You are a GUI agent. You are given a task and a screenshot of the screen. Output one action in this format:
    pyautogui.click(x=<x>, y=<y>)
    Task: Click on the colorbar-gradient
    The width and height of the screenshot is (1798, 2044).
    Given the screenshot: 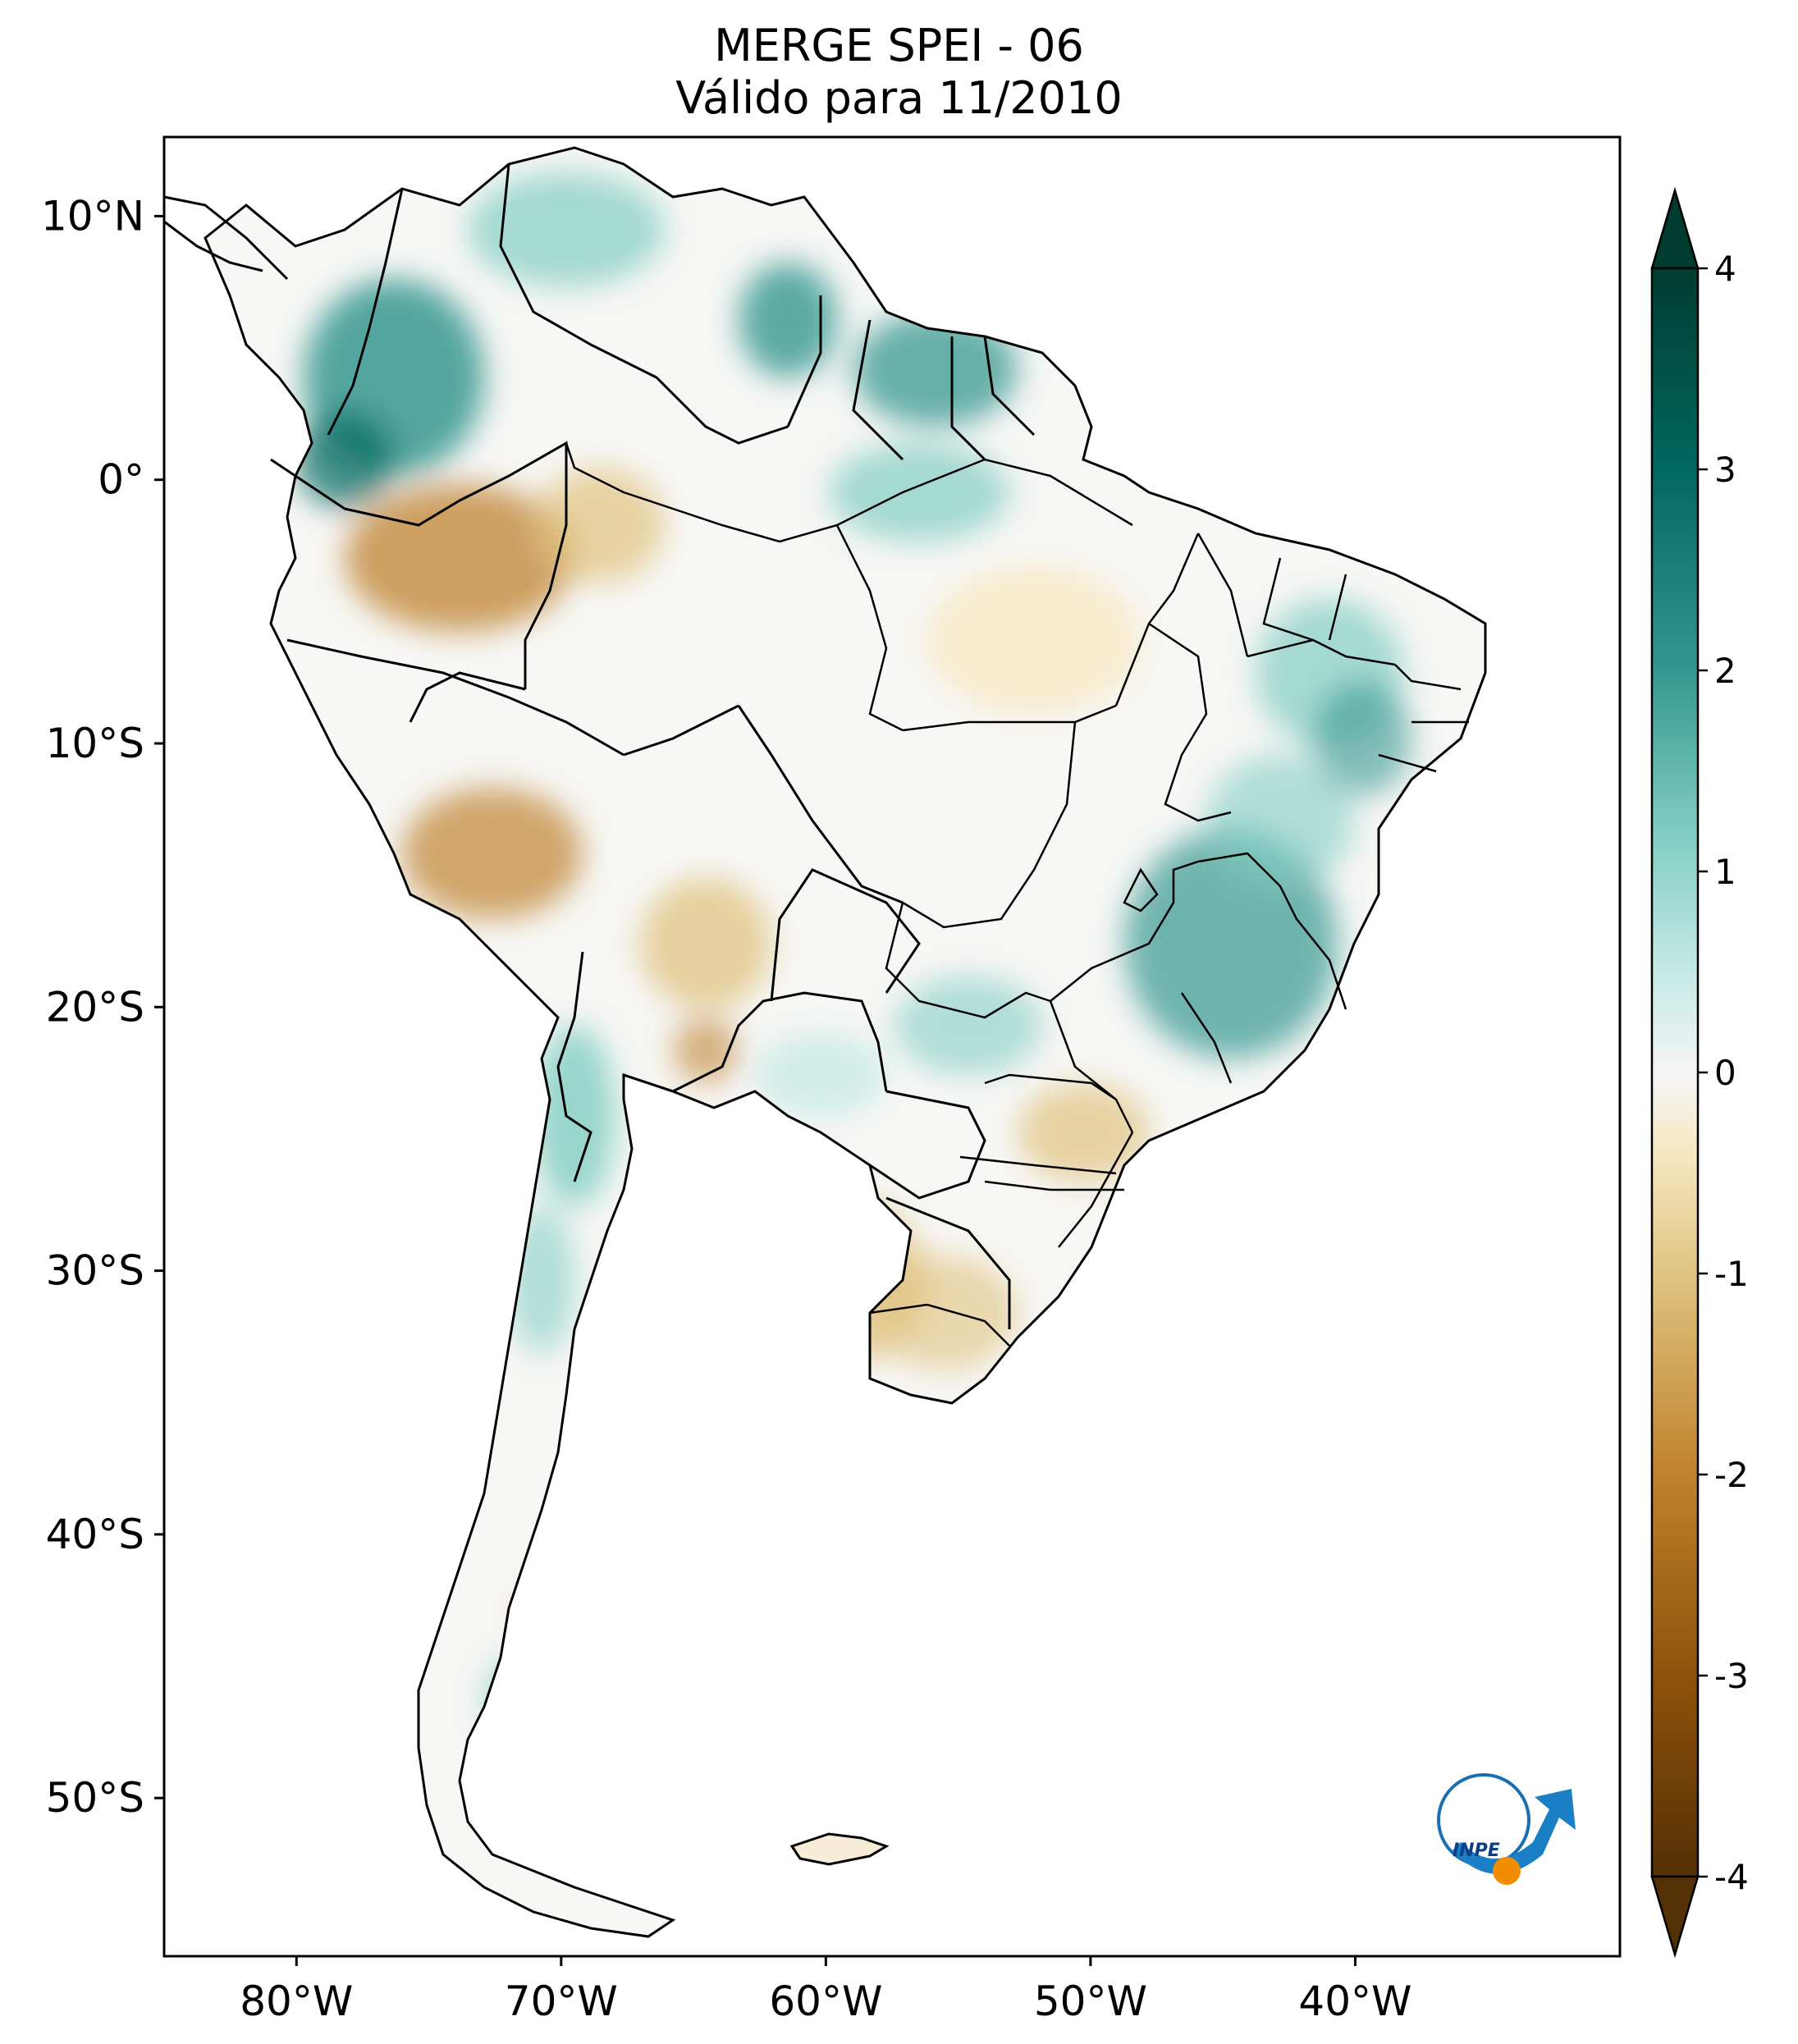 What is the action you would take?
    pyautogui.click(x=1675, y=1072)
    